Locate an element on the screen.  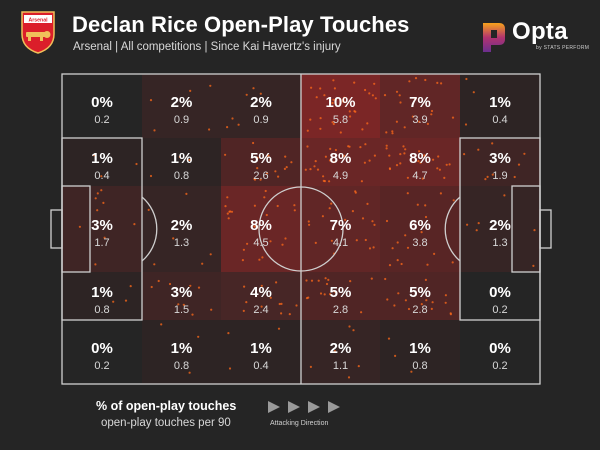
zone-percent-label: 3% is located at coordinates (500, 158).